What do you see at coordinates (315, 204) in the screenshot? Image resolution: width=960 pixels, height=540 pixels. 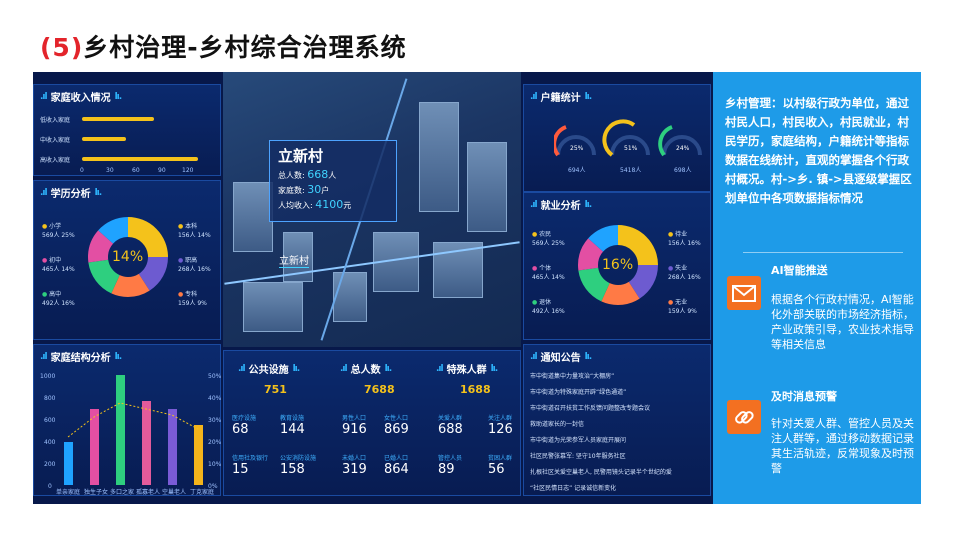 I see `village-income: 人均收入: 4100元` at bounding box center [315, 204].